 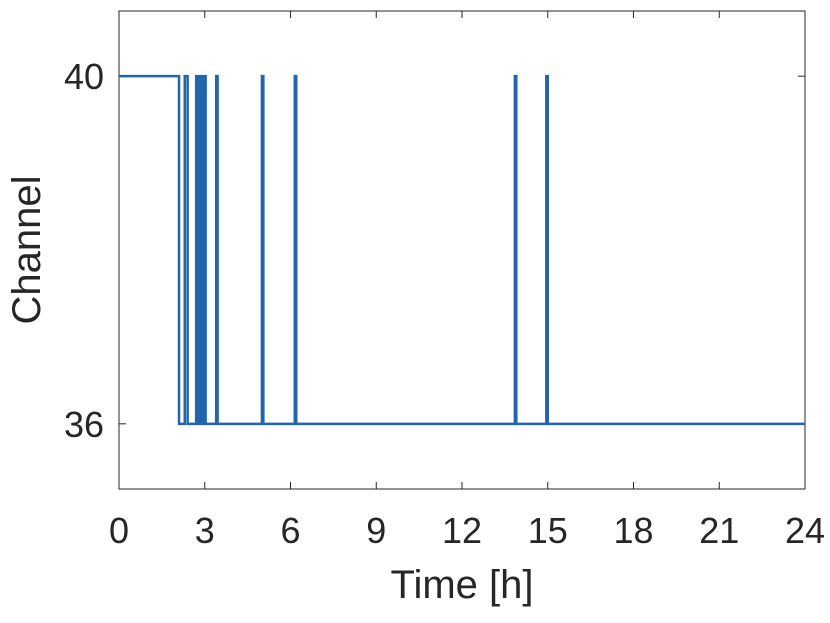 What do you see at coordinates (548, 530) in the screenshot?
I see `x-tick-label: 15` at bounding box center [548, 530].